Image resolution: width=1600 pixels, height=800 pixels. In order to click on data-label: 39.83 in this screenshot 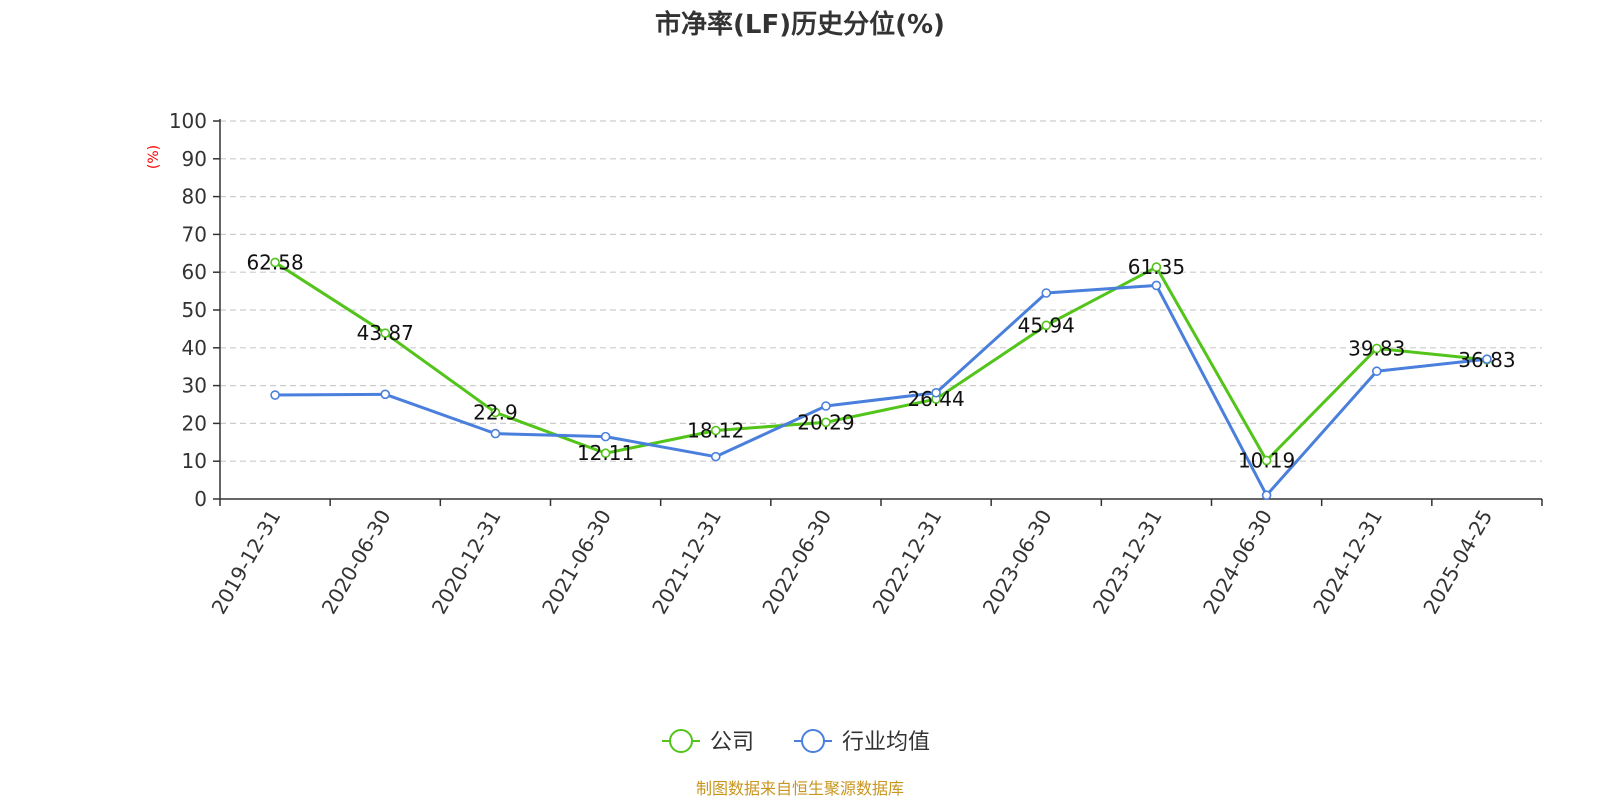, I will do `click(1376, 348)`.